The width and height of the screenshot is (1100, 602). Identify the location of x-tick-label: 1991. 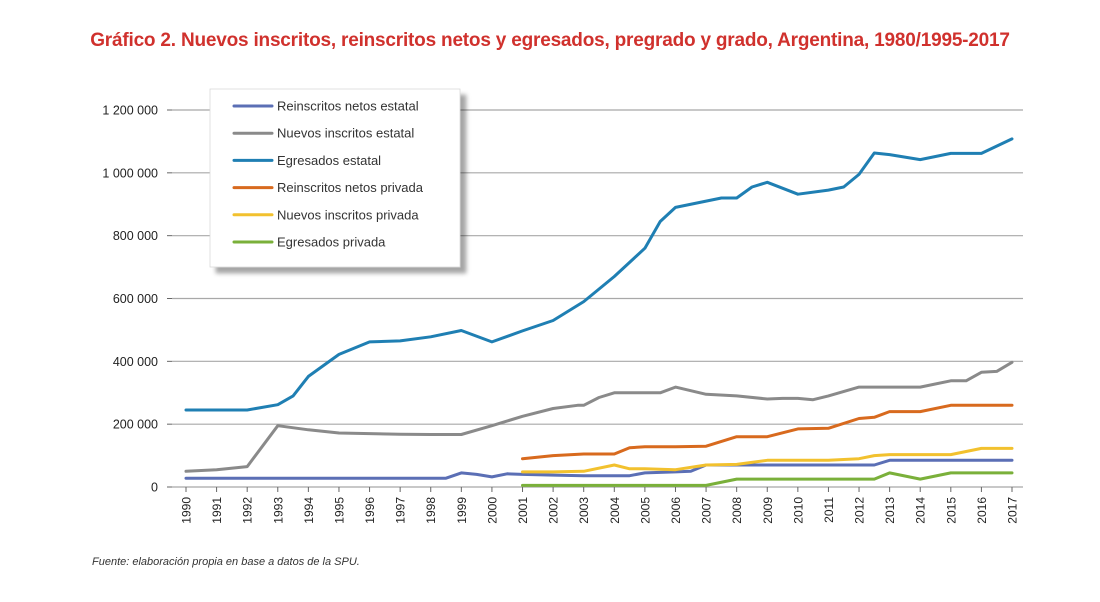
(217, 510).